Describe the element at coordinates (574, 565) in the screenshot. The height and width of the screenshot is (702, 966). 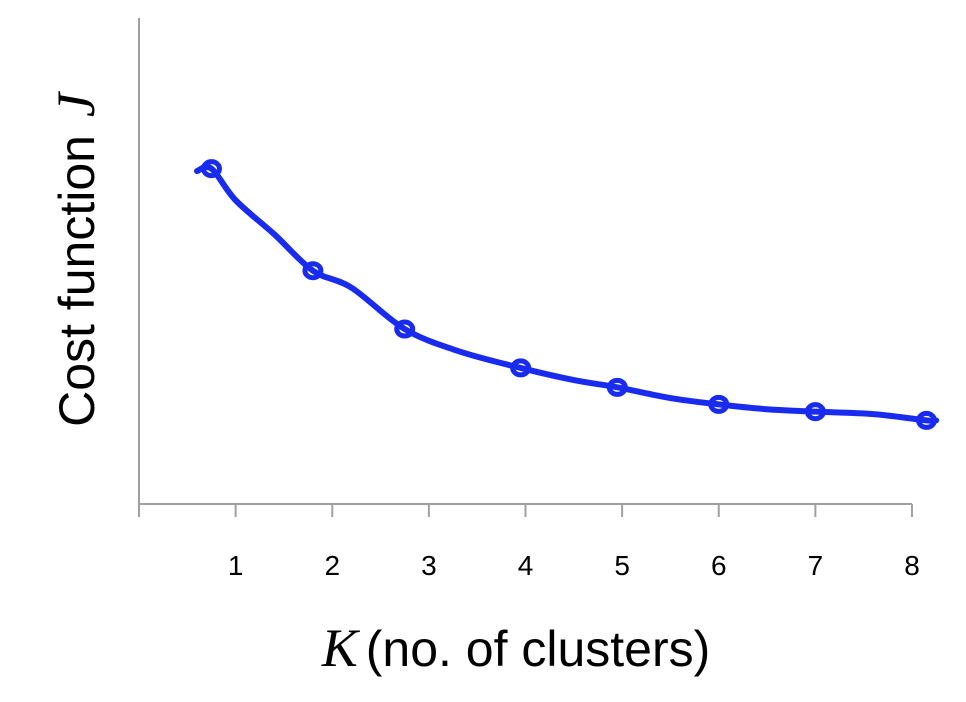
I see `x-tick-labels: 1 2 3 4 5 6 7 8` at that location.